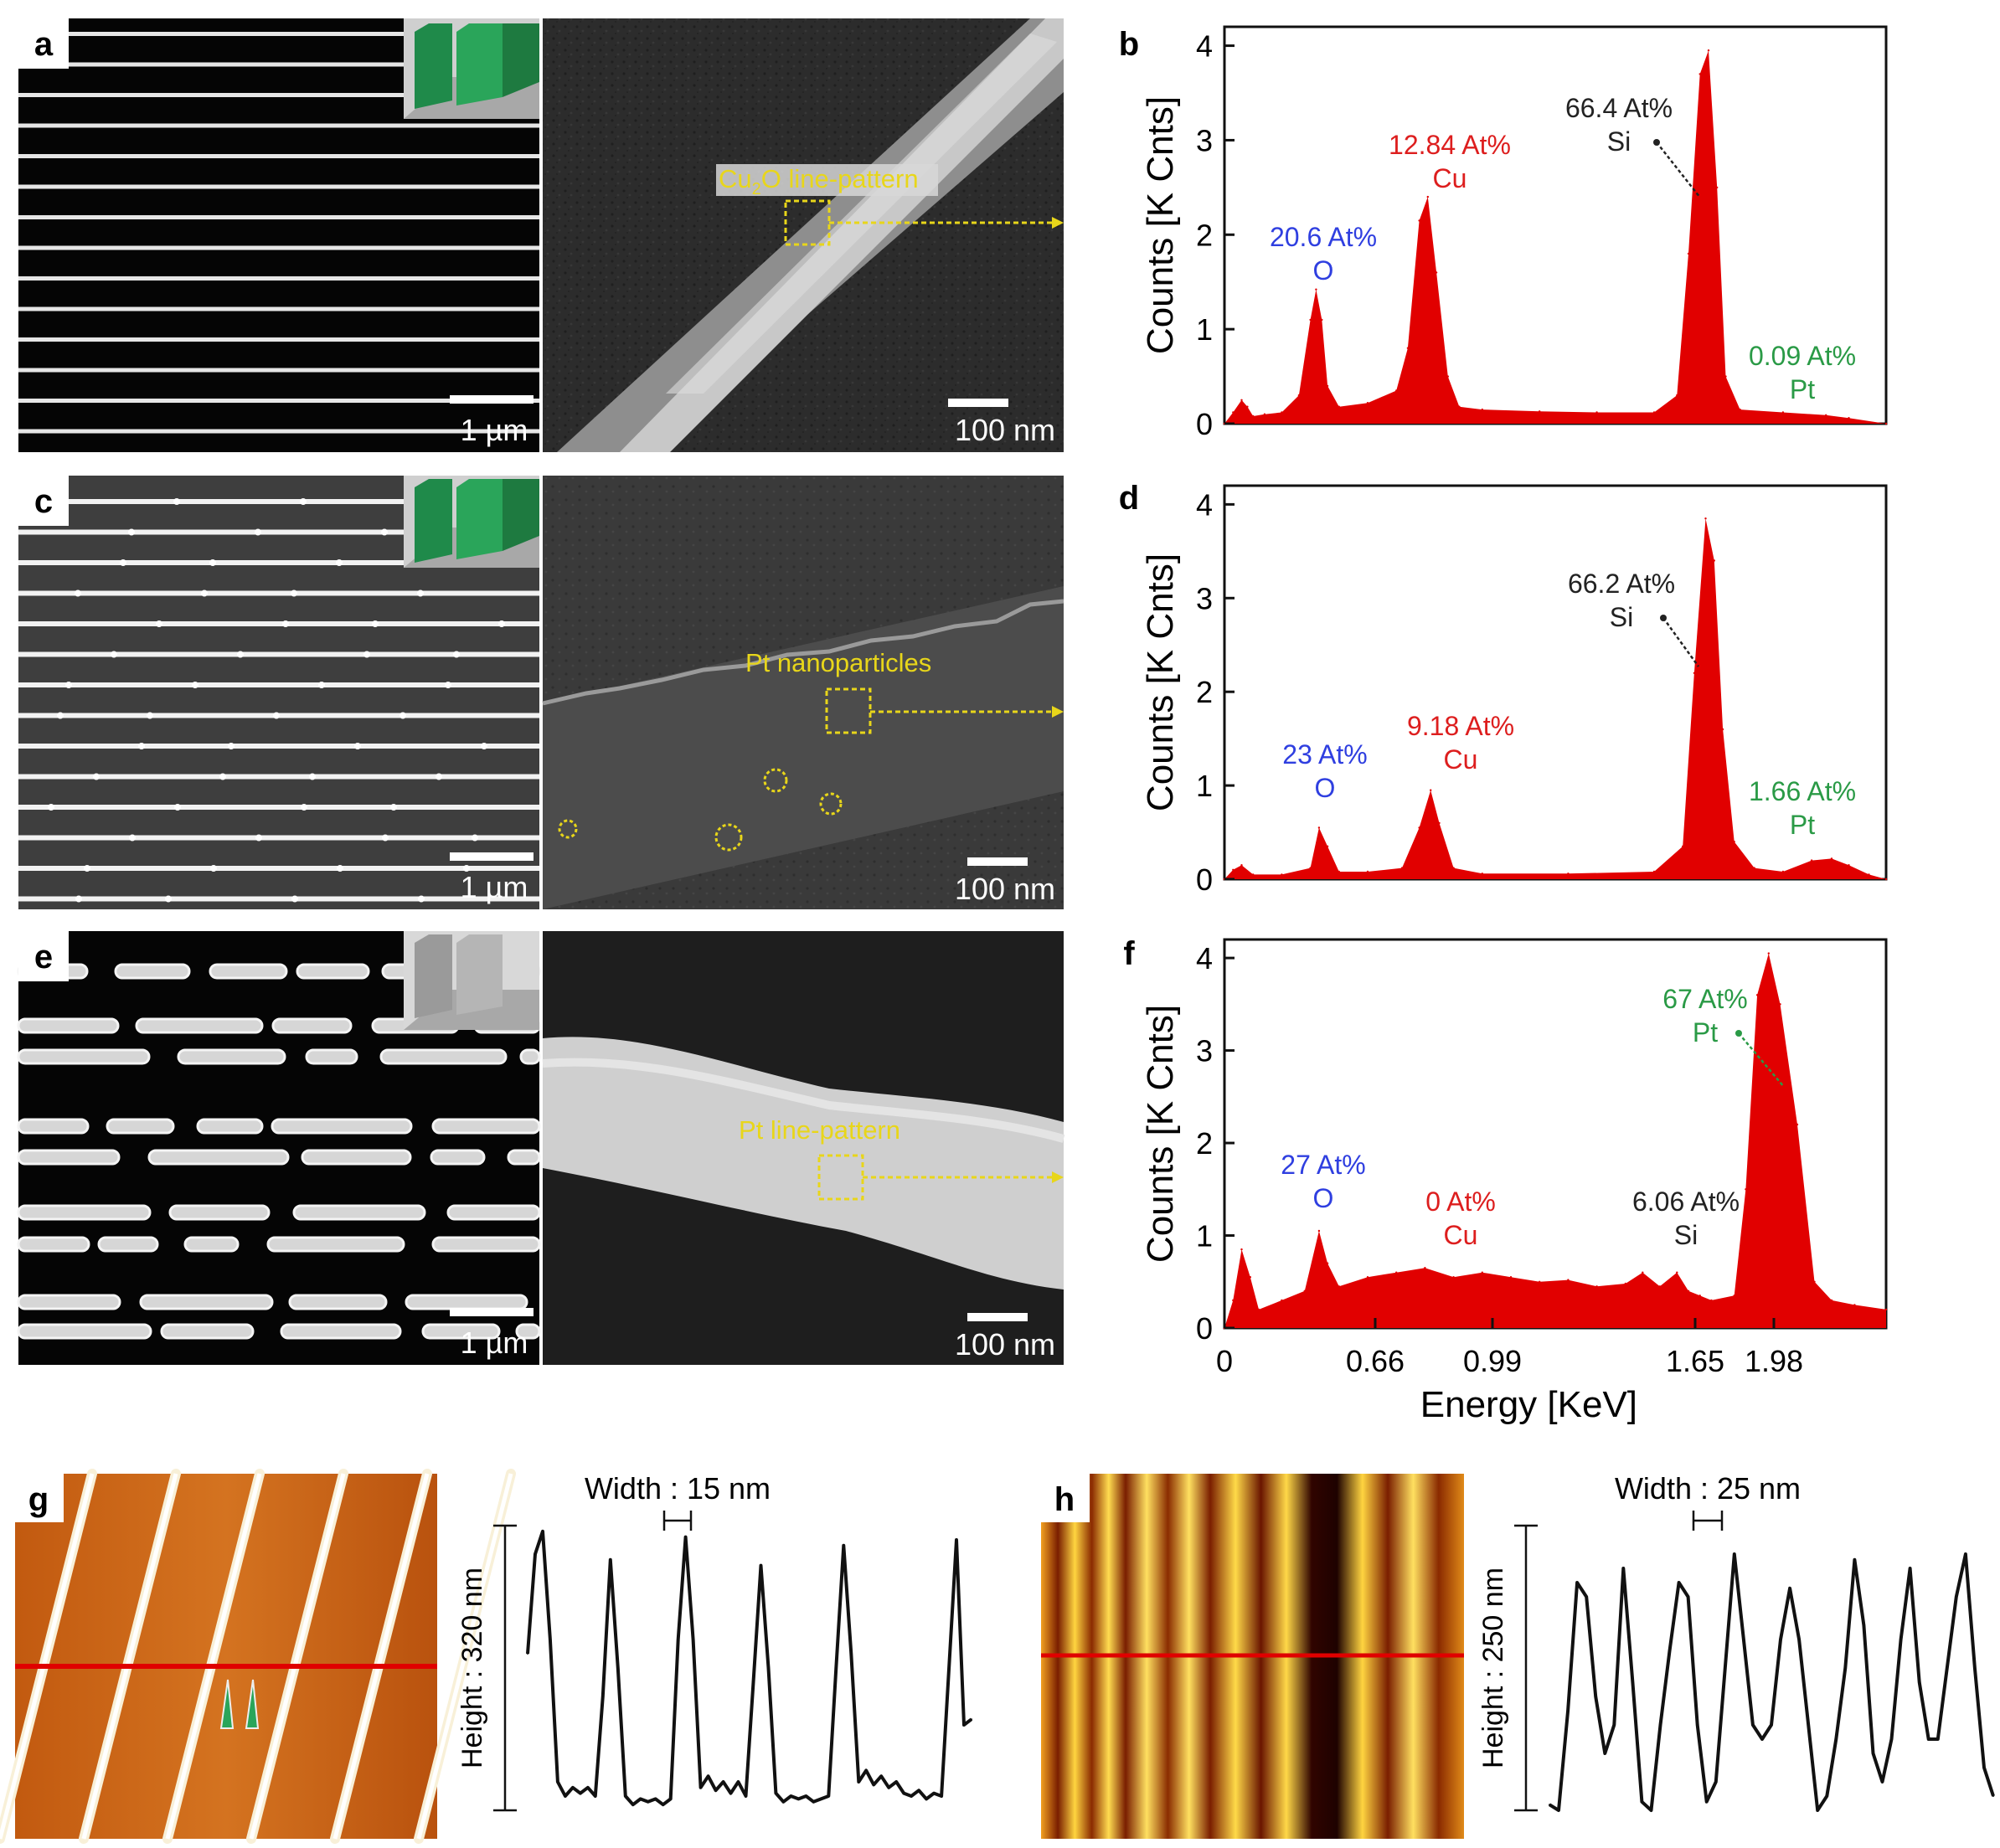  What do you see at coordinates (1802, 356) in the screenshot?
I see `annotation-percent: 0.09 At%` at bounding box center [1802, 356].